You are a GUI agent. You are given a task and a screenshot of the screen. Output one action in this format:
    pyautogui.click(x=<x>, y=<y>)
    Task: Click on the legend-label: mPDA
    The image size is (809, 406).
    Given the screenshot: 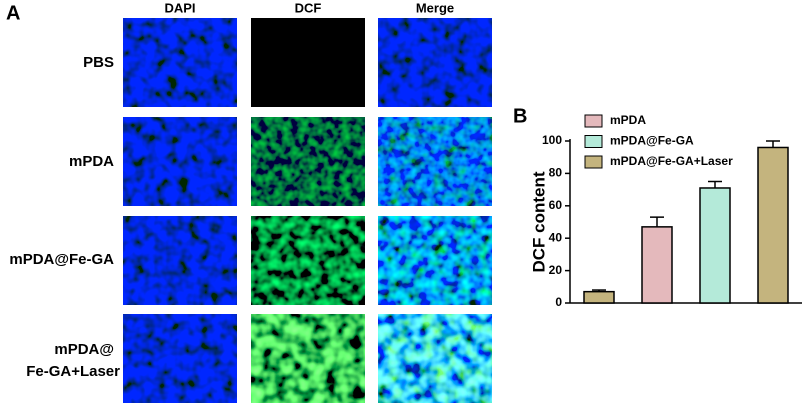 What is the action you would take?
    pyautogui.click(x=628, y=120)
    